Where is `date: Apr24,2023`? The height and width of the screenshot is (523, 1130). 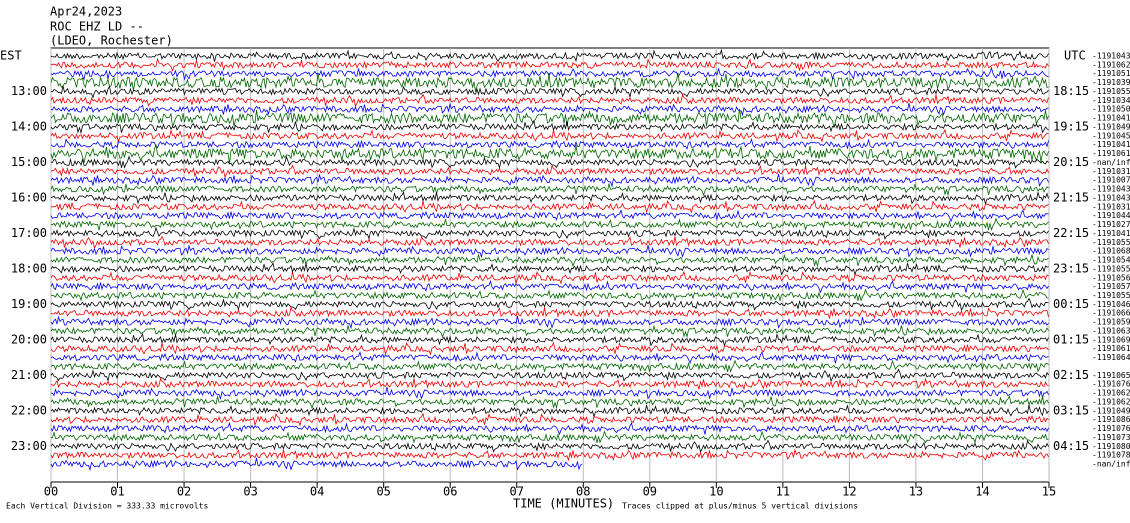 date: Apr24,2023 is located at coordinates (86, 12).